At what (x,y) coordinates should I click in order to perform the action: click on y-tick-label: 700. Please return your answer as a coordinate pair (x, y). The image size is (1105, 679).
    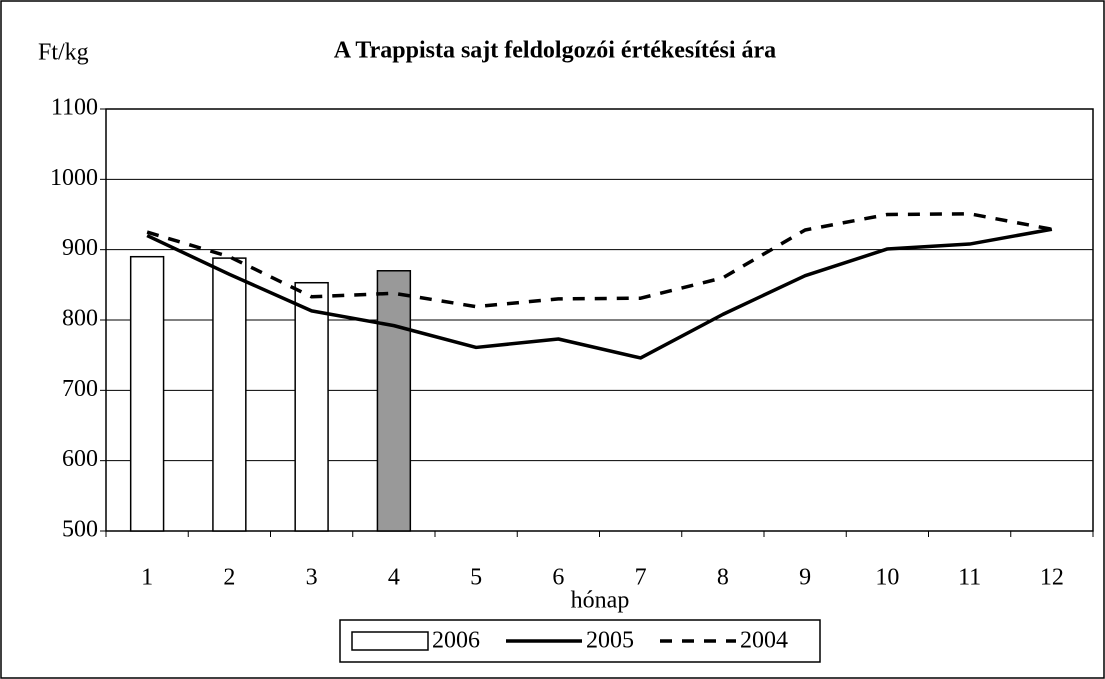
    Looking at the image, I should click on (80, 389).